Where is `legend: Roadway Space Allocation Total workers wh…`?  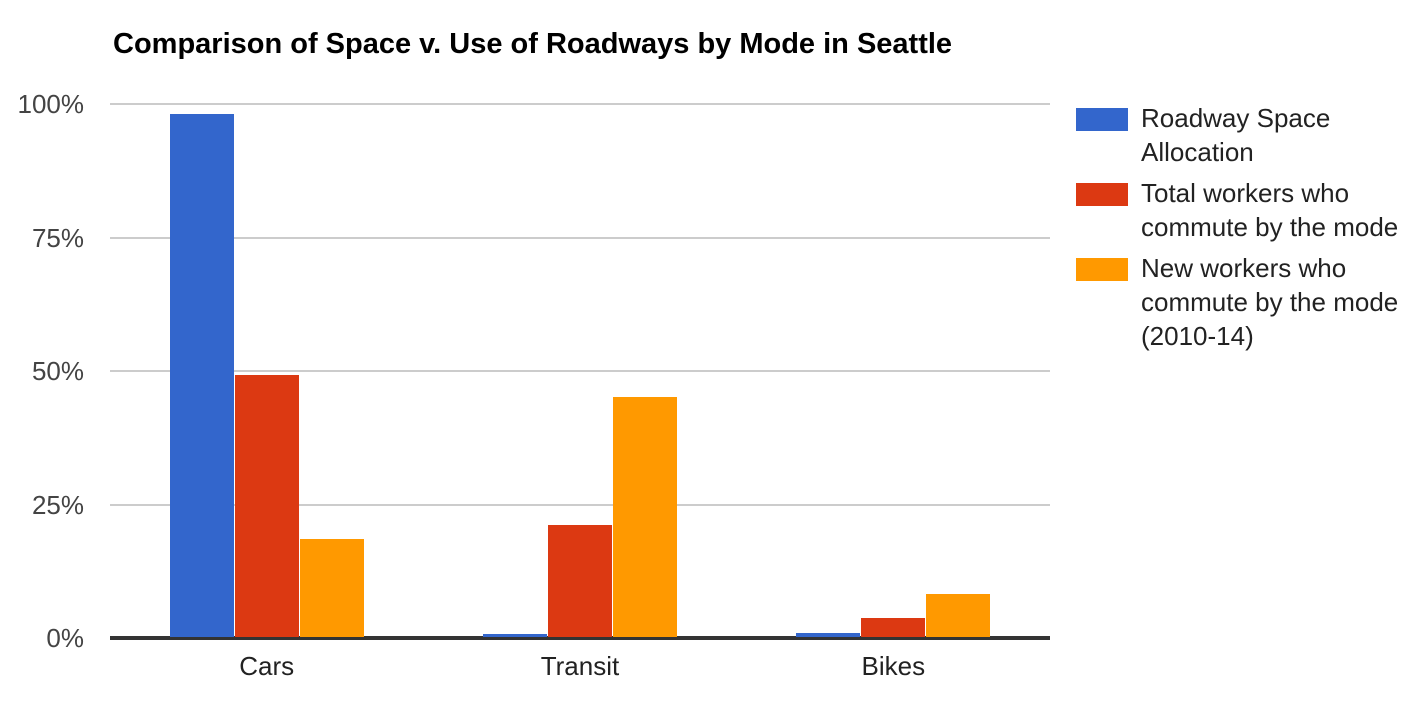
legend: Roadway Space Allocation Total workers wh… is located at coordinates (1246, 230).